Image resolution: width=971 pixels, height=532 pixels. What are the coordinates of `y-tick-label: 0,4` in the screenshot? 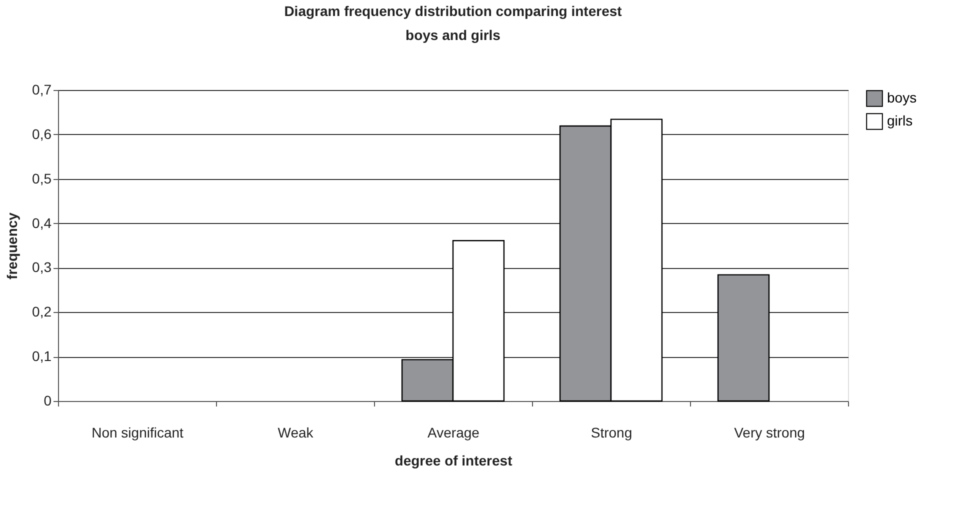 It's located at (42, 222).